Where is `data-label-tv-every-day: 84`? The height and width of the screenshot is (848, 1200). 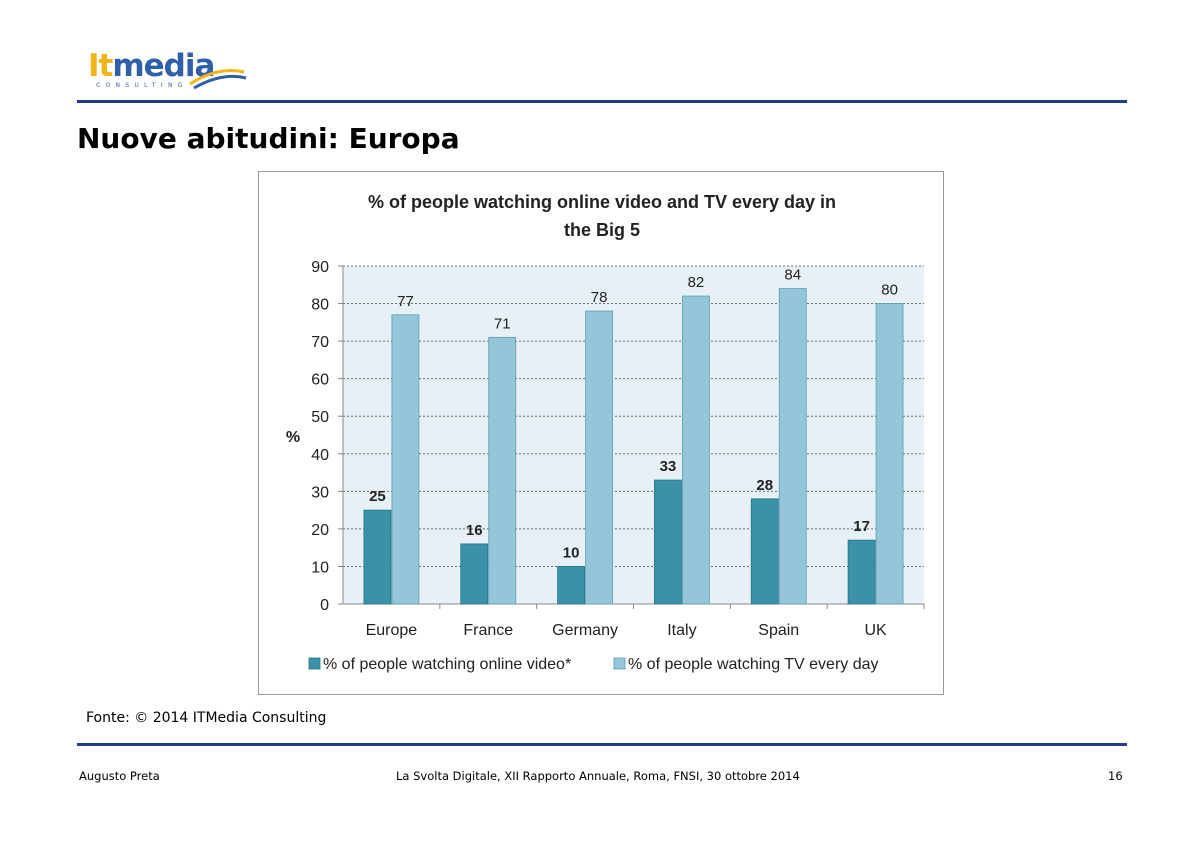
data-label-tv-every-day: 84 is located at coordinates (792, 275).